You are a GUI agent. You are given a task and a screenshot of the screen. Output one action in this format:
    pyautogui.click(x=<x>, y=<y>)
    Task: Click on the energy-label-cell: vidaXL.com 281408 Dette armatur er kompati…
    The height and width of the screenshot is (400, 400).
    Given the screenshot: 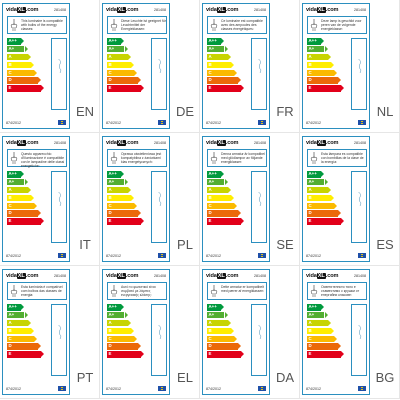 What is the action you would take?
    pyautogui.click(x=250, y=332)
    